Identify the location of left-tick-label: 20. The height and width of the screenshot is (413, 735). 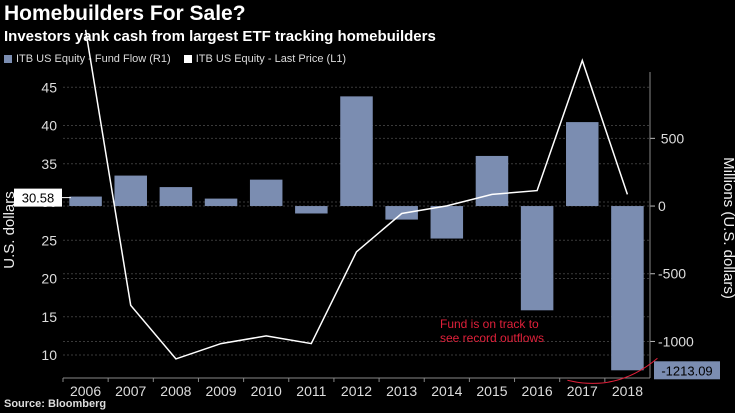
(49, 279).